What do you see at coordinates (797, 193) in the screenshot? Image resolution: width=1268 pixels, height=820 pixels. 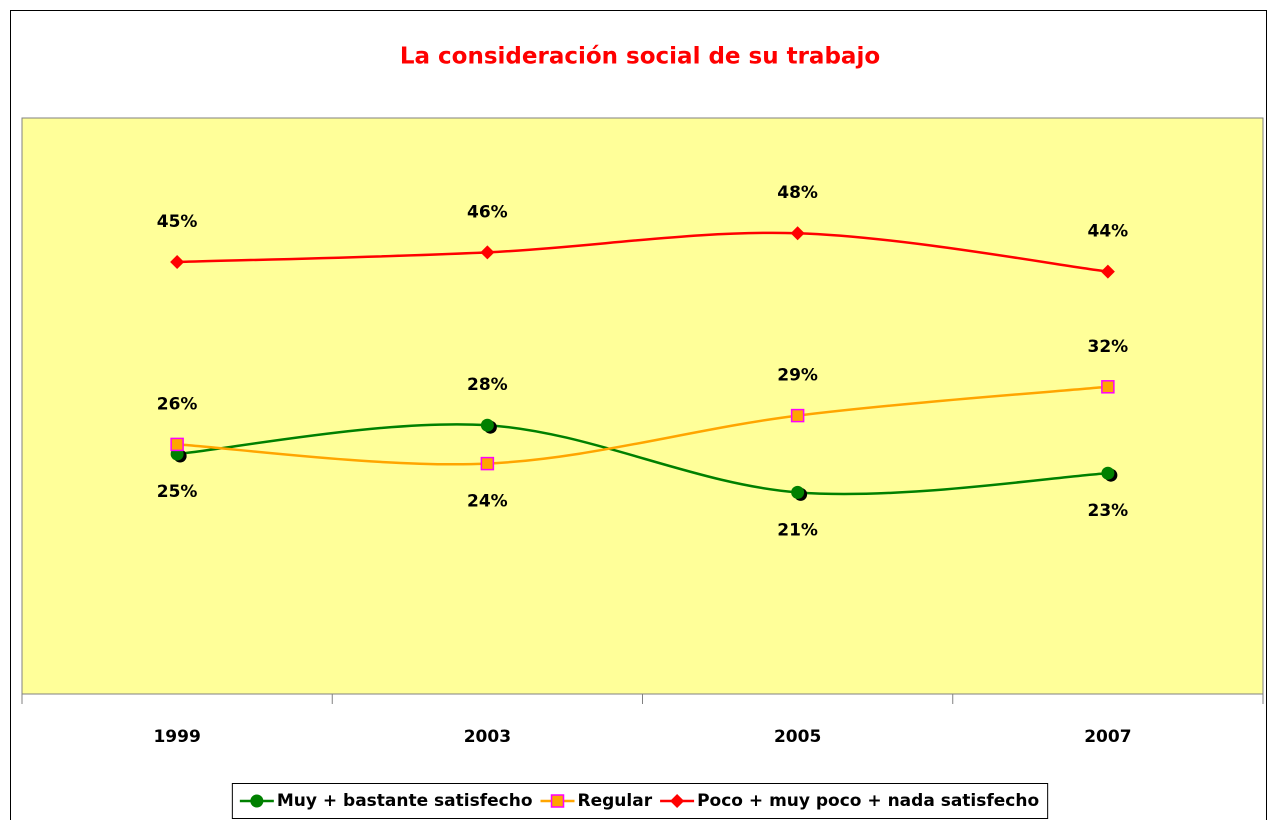 I see `data-label: 48%` at bounding box center [797, 193].